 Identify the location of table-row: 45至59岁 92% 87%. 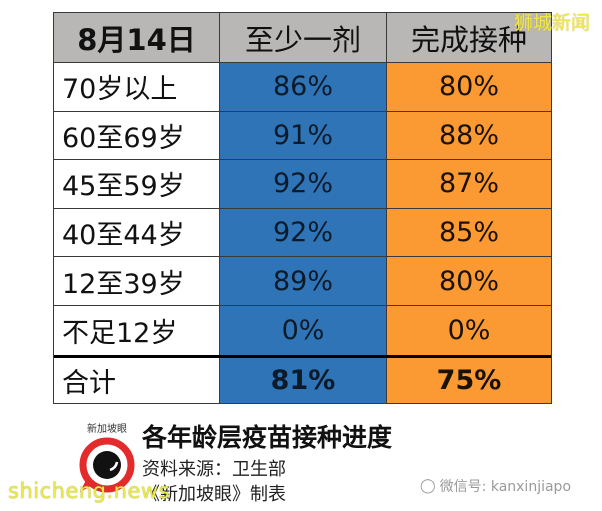
(302, 184).